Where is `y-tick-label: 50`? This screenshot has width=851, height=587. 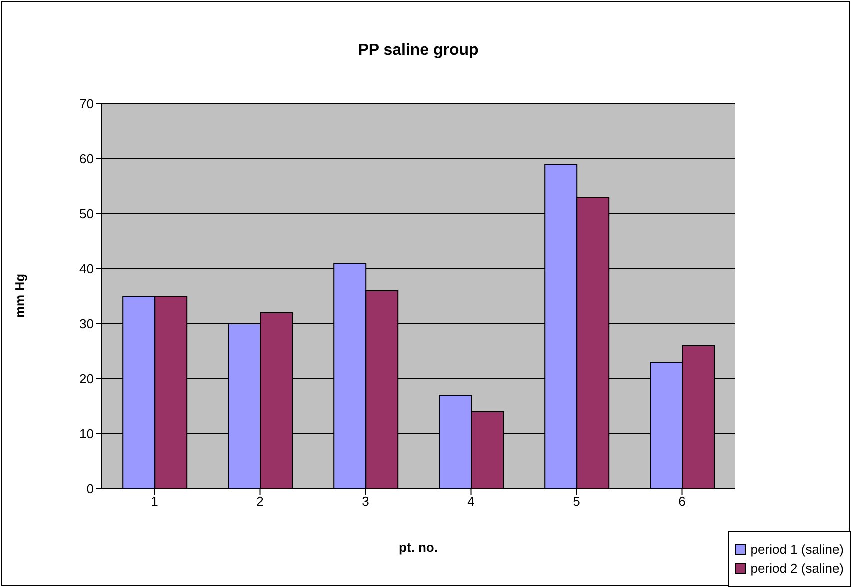
y-tick-label: 50 is located at coordinates (87, 214).